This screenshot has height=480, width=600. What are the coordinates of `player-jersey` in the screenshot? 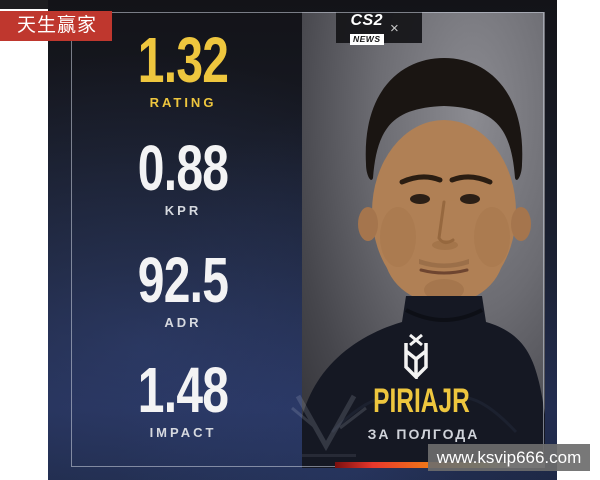 It's located at (423, 382).